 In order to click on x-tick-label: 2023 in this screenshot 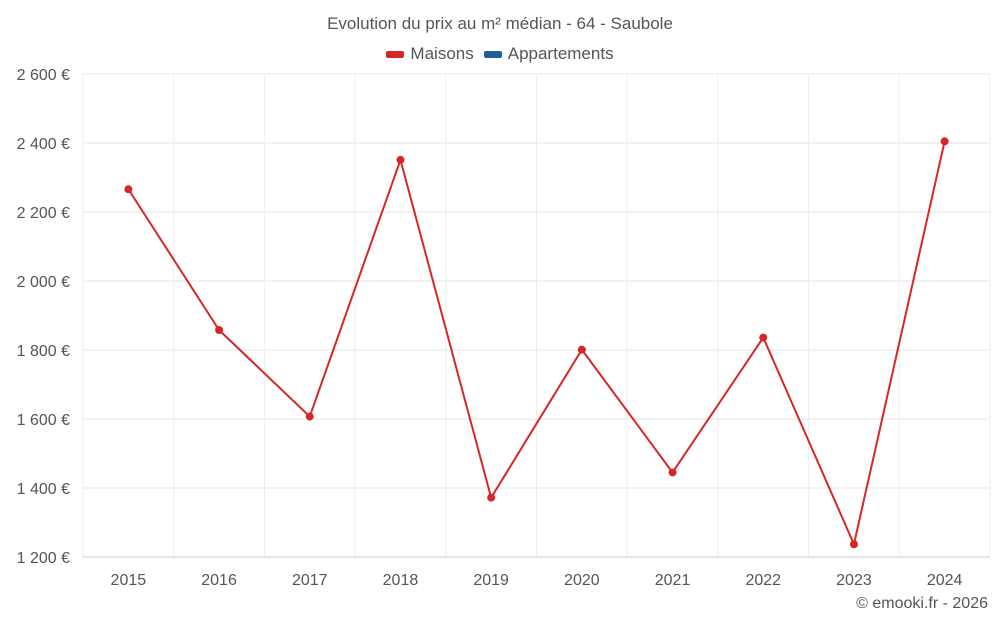, I will do `click(854, 580)`.